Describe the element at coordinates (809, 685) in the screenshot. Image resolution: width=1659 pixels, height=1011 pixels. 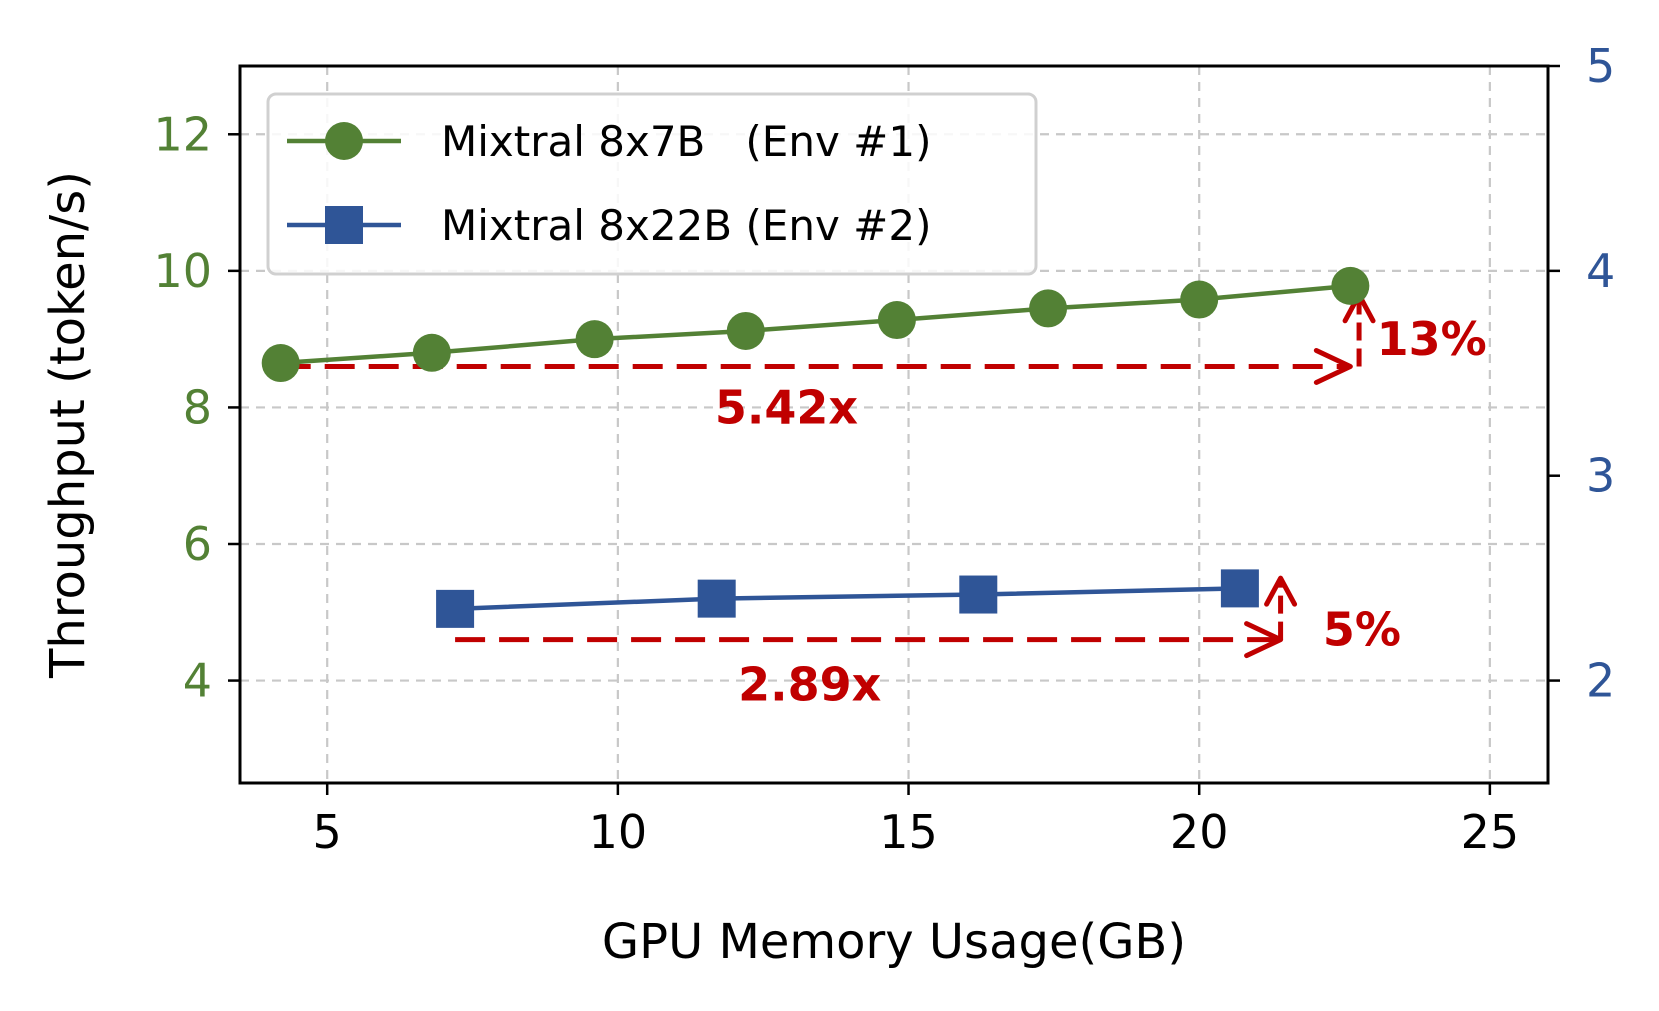
I see `annotation-env2_x: 2.89x` at that location.